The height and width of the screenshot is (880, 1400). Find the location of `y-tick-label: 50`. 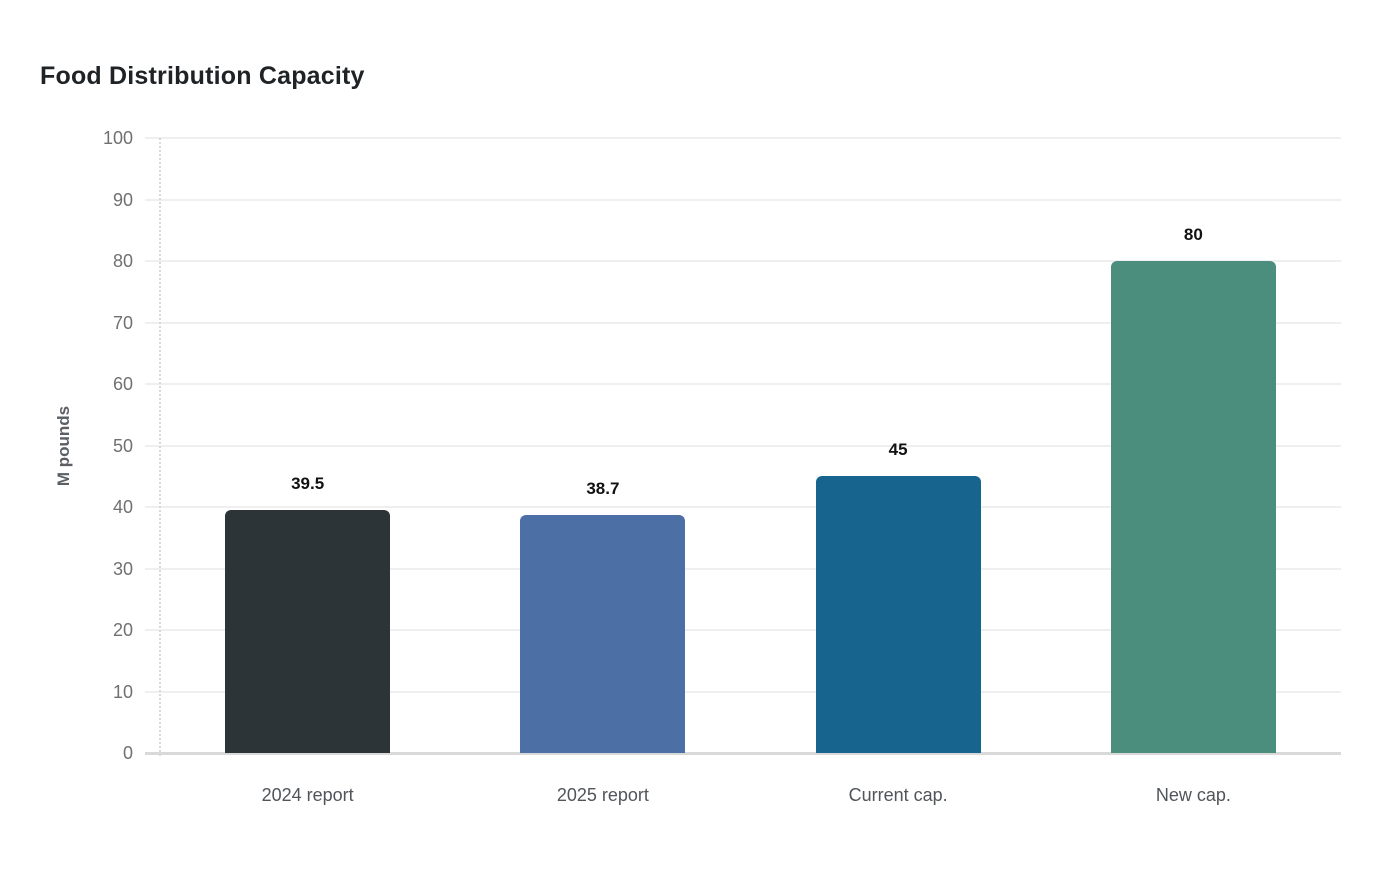

y-tick-label: 50 is located at coordinates (122, 445).